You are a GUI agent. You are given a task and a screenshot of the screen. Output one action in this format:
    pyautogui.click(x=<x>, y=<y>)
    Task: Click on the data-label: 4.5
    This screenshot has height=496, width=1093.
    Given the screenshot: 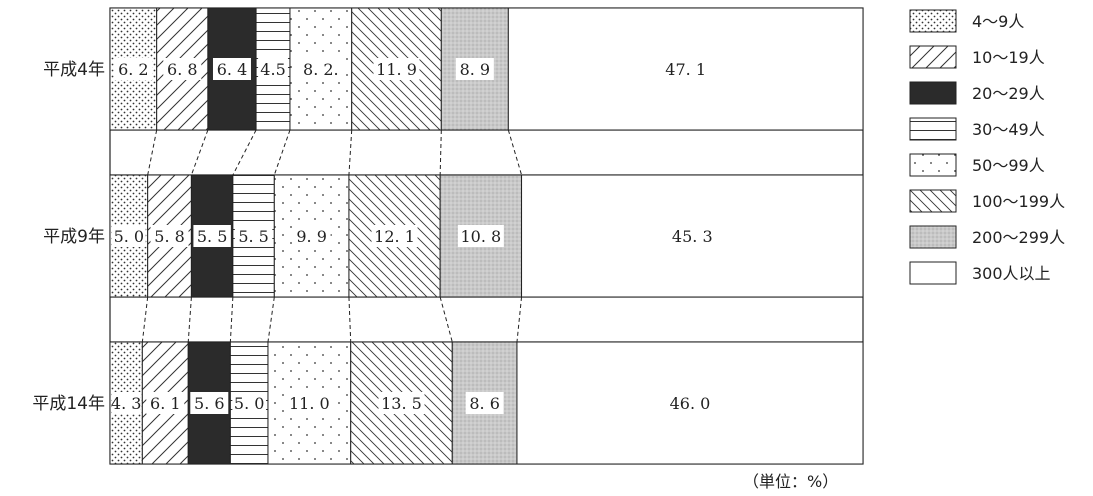 What is the action you would take?
    pyautogui.click(x=272, y=69)
    